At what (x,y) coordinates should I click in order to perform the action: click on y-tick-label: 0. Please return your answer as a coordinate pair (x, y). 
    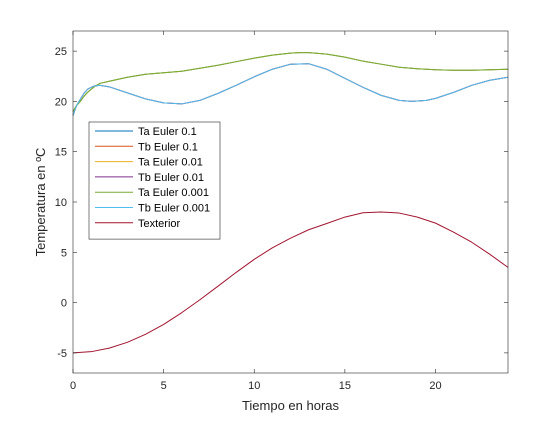
    Looking at the image, I should click on (64, 304).